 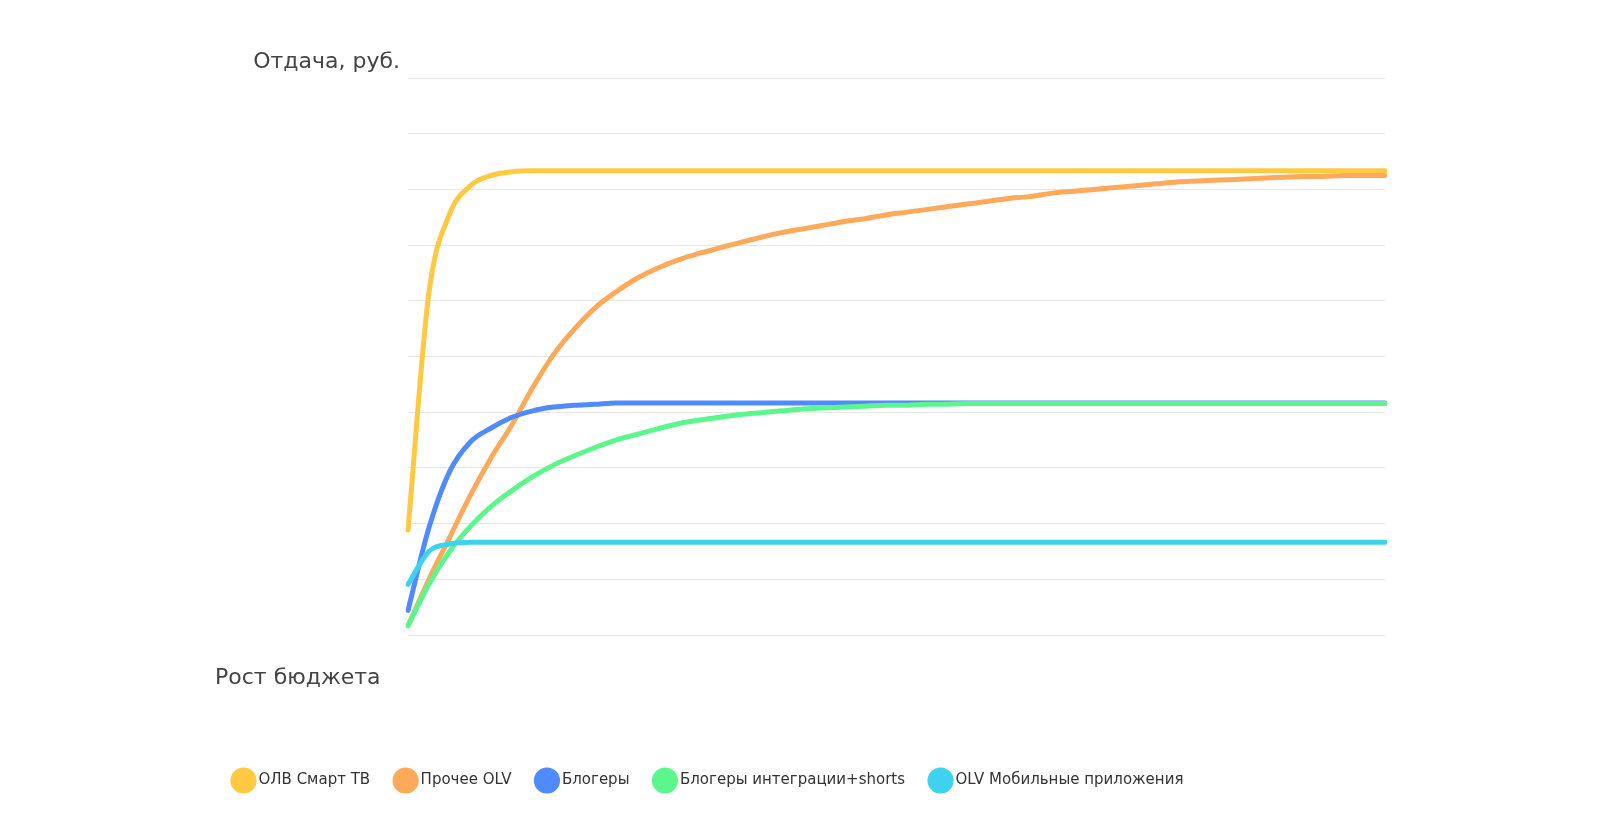 I want to click on legend-label: OLV Мобильные приложения, so click(x=1069, y=779).